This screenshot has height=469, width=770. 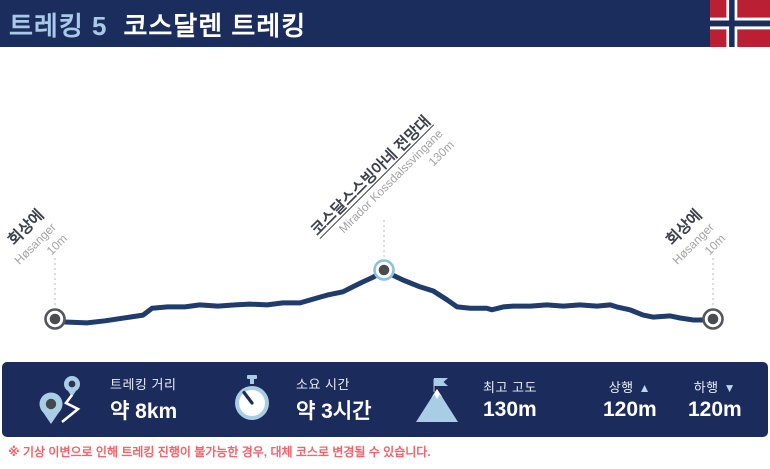 I want to click on stat-descent: 하행 ▼ 120m, so click(x=715, y=399).